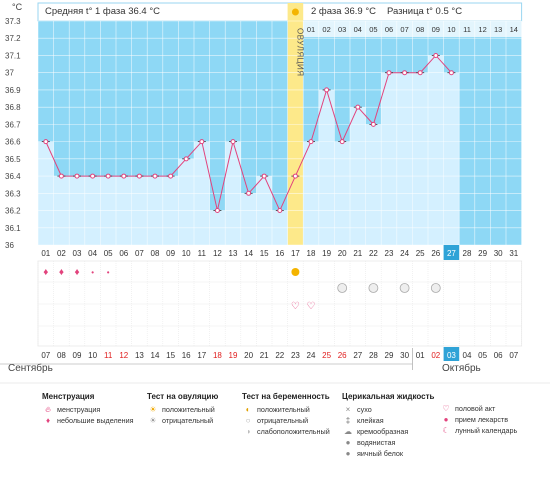  Describe the element at coordinates (217, 355) in the screenshot. I see `calendar-date-label: 18` at that location.